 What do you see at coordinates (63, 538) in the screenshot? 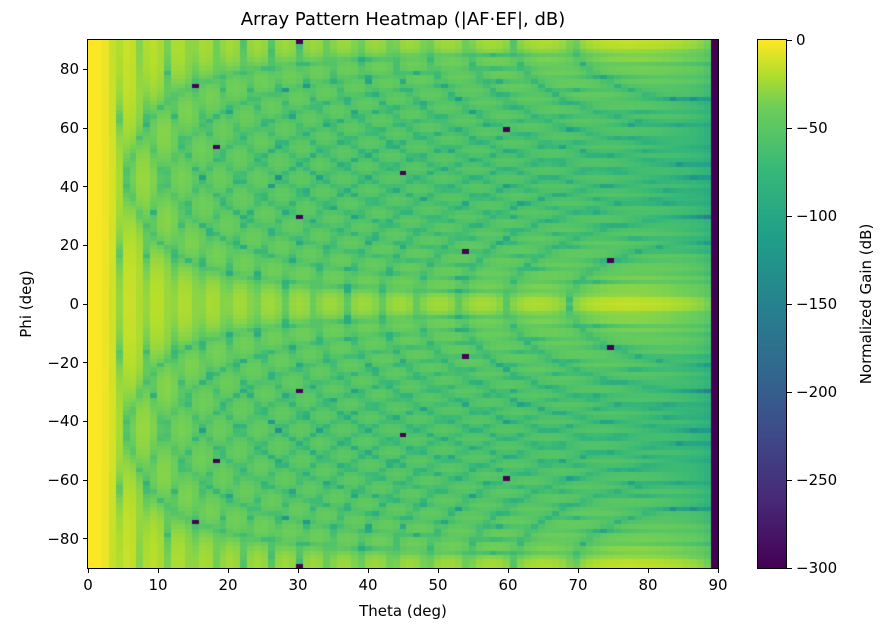
I see `y-tick-label: −80` at bounding box center [63, 538].